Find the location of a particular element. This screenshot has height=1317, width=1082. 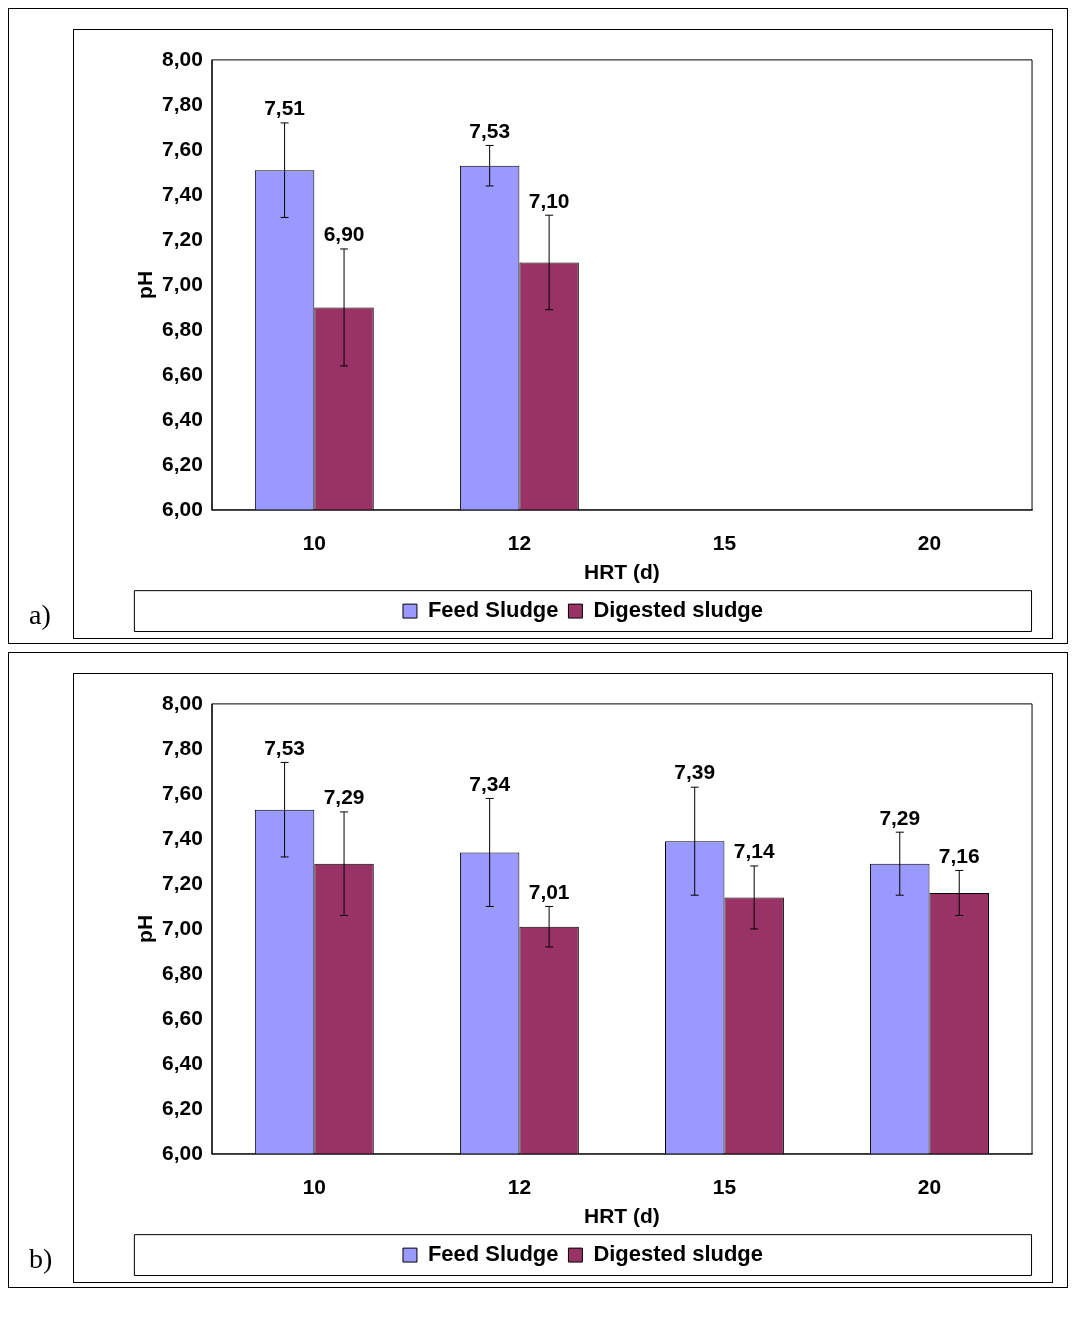

data-label: 6,90 is located at coordinates (344, 234).